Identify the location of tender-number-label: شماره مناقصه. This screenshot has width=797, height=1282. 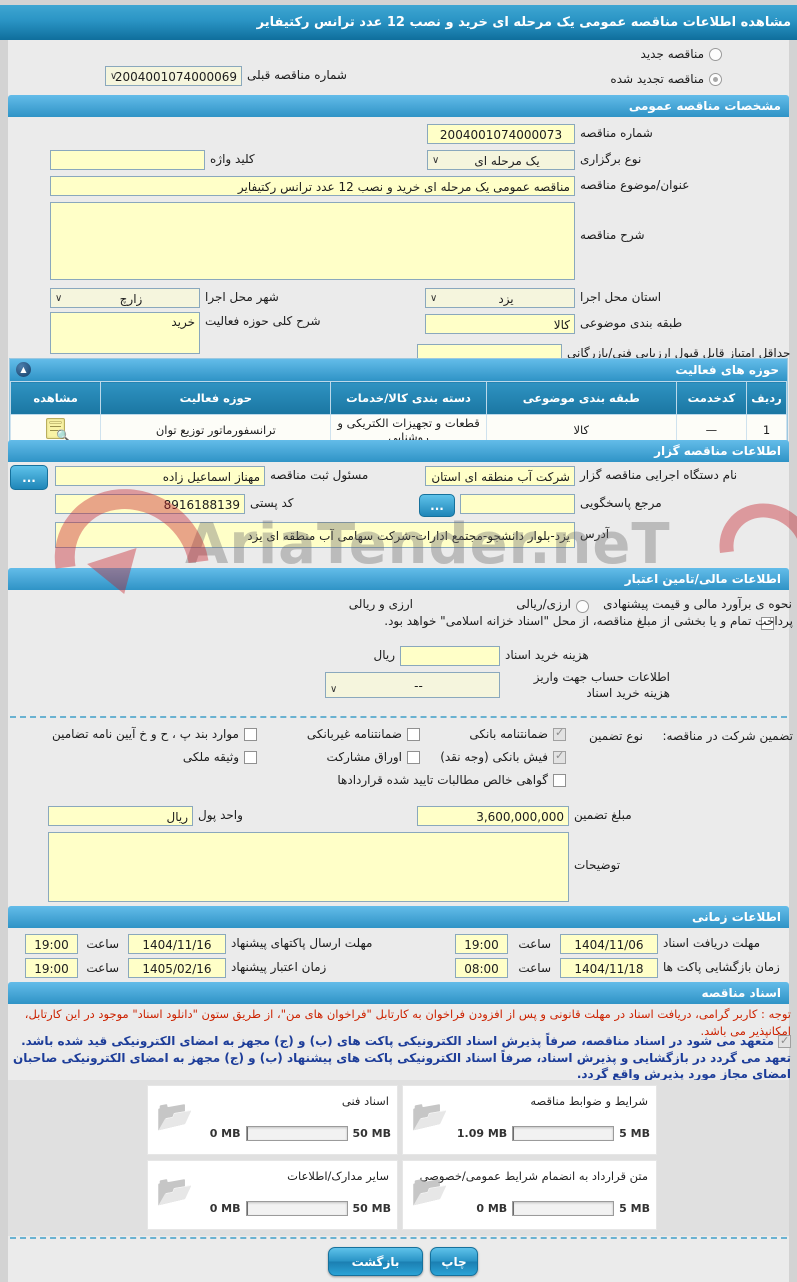
(616, 133).